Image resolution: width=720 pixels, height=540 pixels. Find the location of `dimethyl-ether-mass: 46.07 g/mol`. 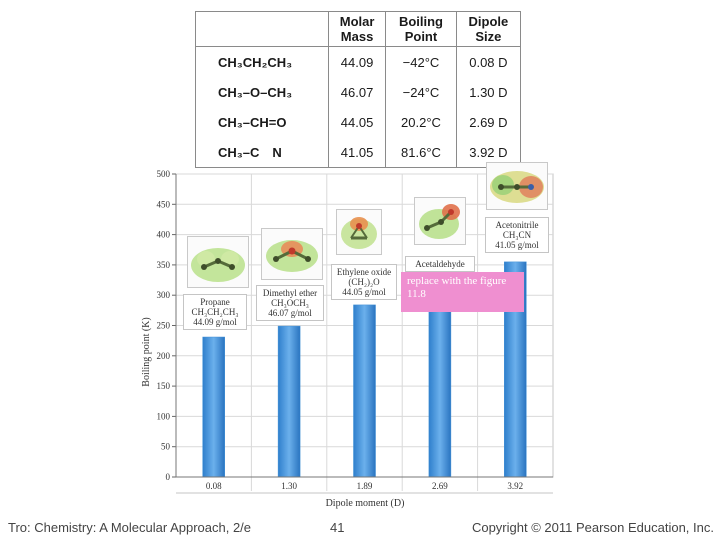

dimethyl-ether-mass: 46.07 g/mol is located at coordinates (290, 313).